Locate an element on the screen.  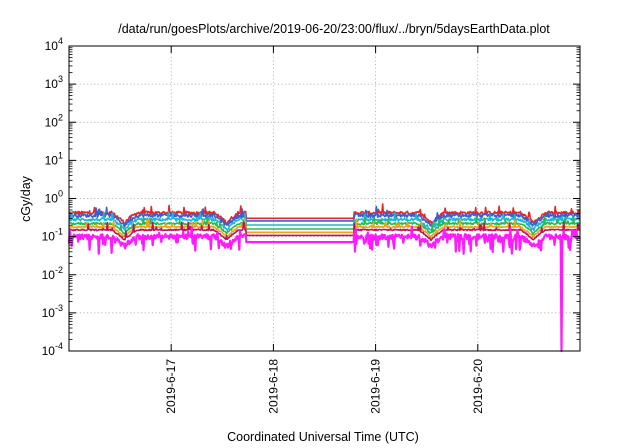
y-tick-label: 10⁻⁴ is located at coordinates (52, 349).